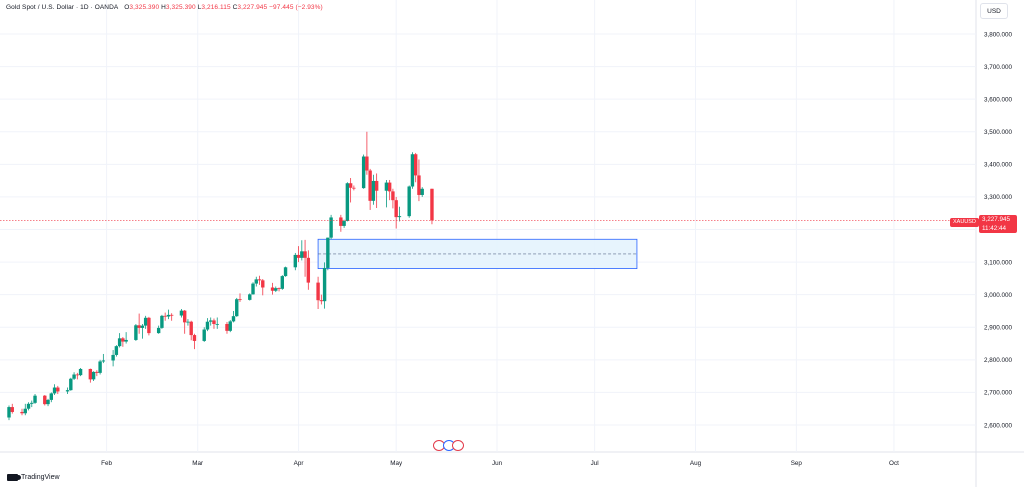 The width and height of the screenshot is (1024, 487). I want to click on tradingview-logo-icon, so click(14, 477).